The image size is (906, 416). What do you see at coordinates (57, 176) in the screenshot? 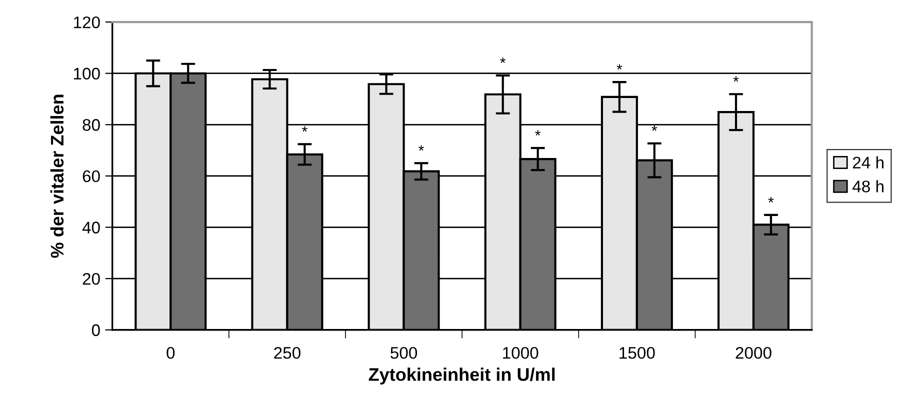
I see `y-axis-title: % der vitaler Zellen` at bounding box center [57, 176].